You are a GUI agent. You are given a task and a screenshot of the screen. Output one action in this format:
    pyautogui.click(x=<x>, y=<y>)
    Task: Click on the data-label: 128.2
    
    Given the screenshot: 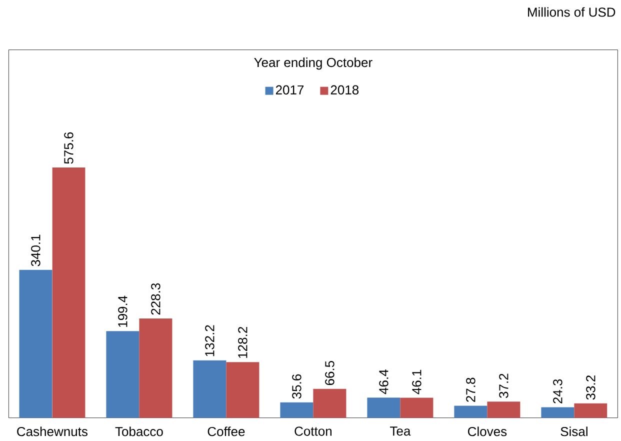 What is the action you would take?
    pyautogui.click(x=243, y=342)
    